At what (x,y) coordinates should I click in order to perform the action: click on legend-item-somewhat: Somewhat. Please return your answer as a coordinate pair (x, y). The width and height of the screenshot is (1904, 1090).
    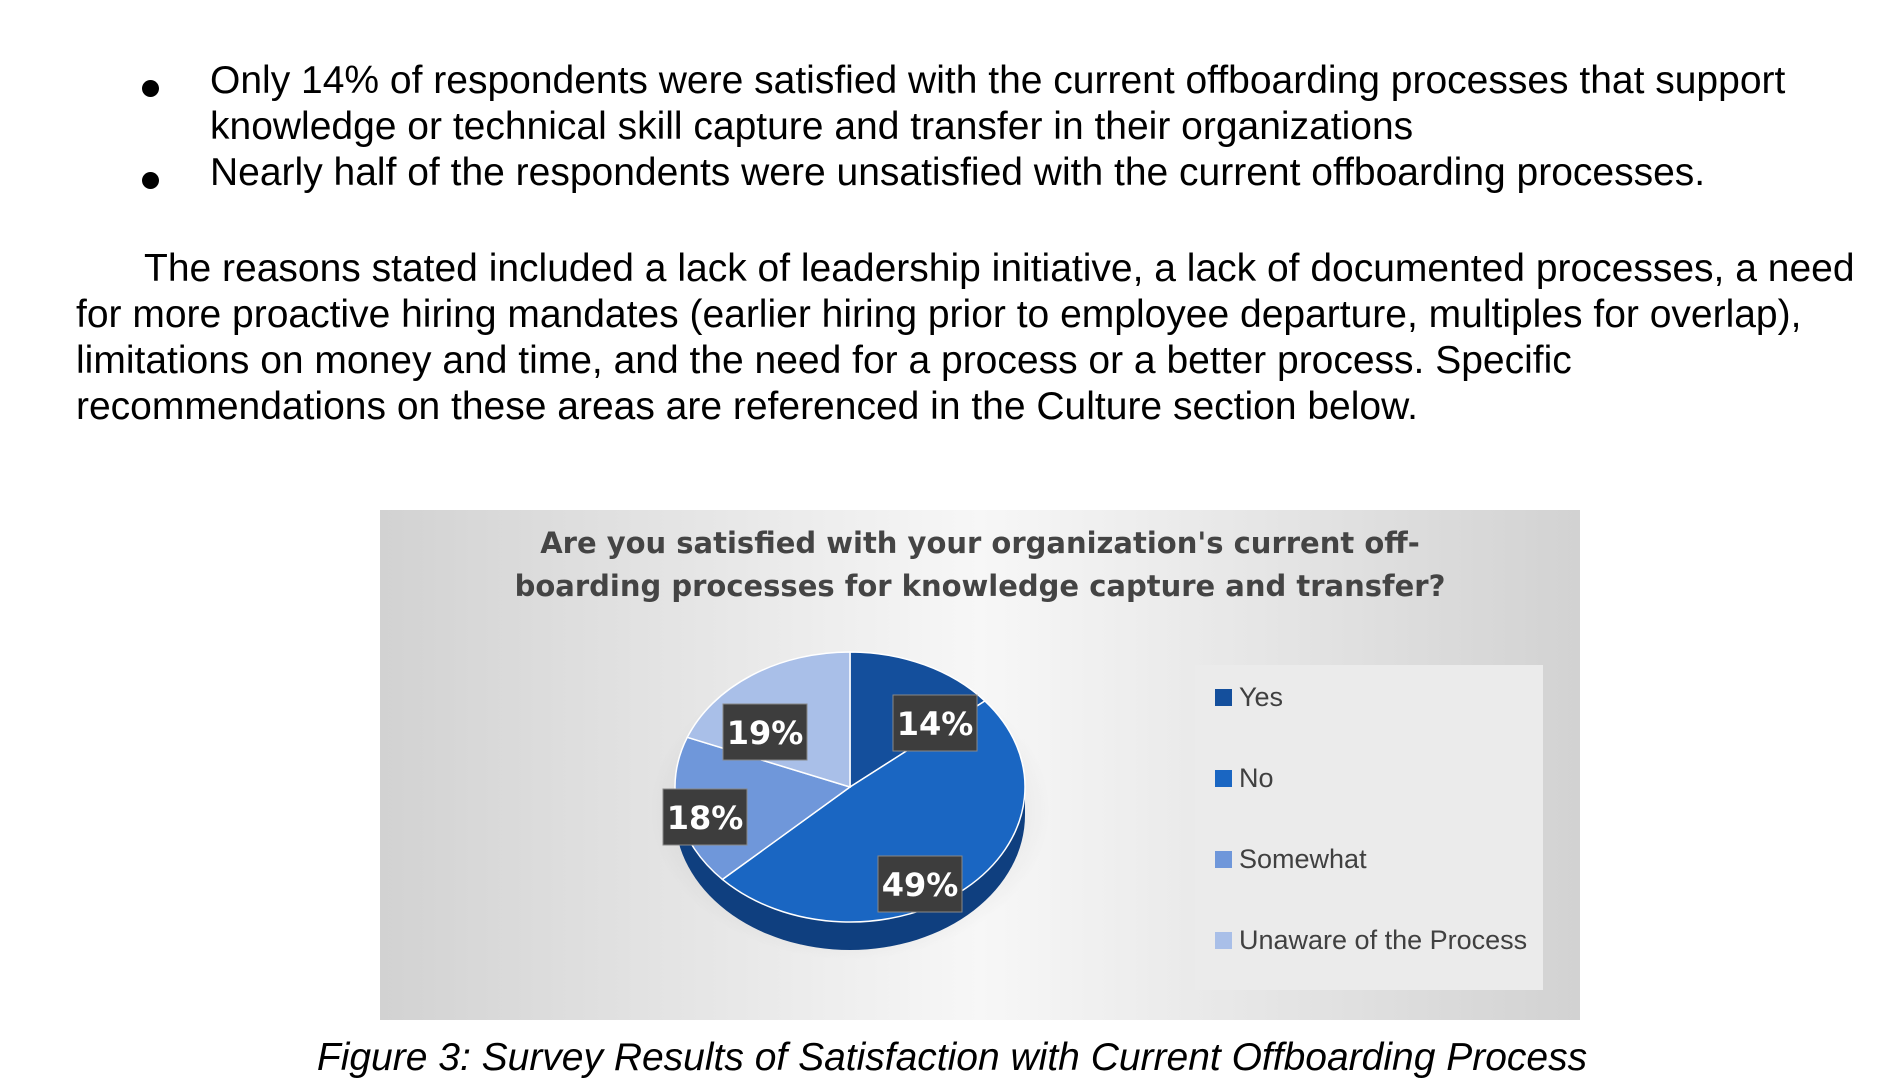
    Looking at the image, I should click on (1291, 859).